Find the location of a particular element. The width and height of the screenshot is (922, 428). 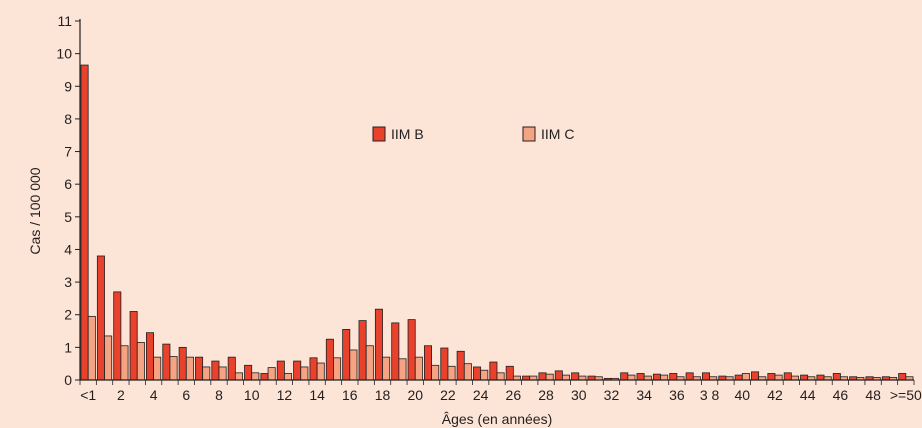

y-tick-label: 11 is located at coordinates (64, 21).